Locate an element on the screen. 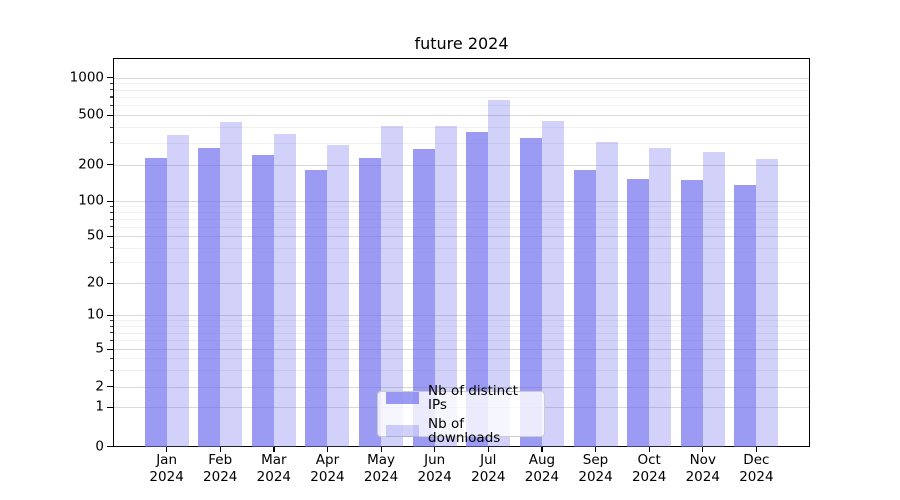  legend-label-downloads: Nb of downloads is located at coordinates (464, 430).